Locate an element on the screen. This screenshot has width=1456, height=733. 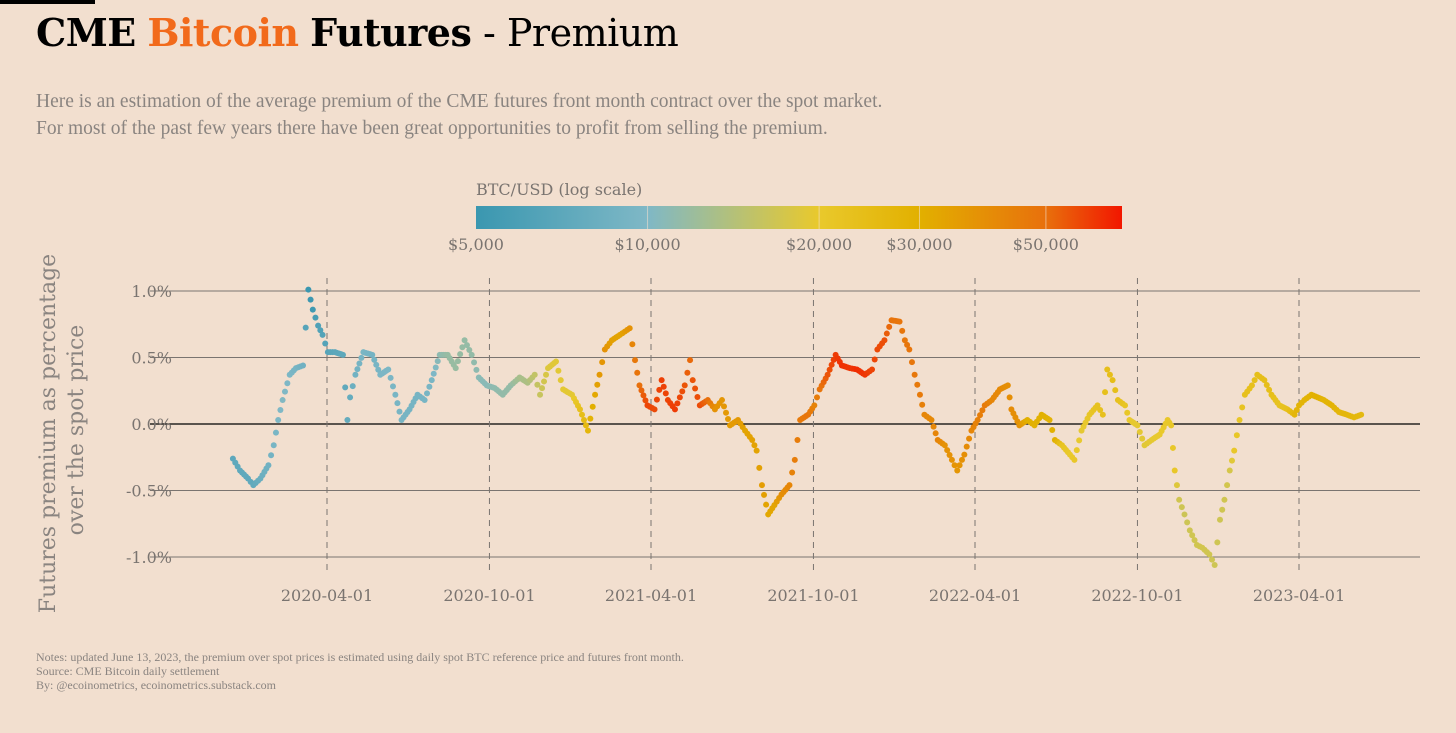
color-legend-tick-label: $50,000 is located at coordinates (1046, 244).